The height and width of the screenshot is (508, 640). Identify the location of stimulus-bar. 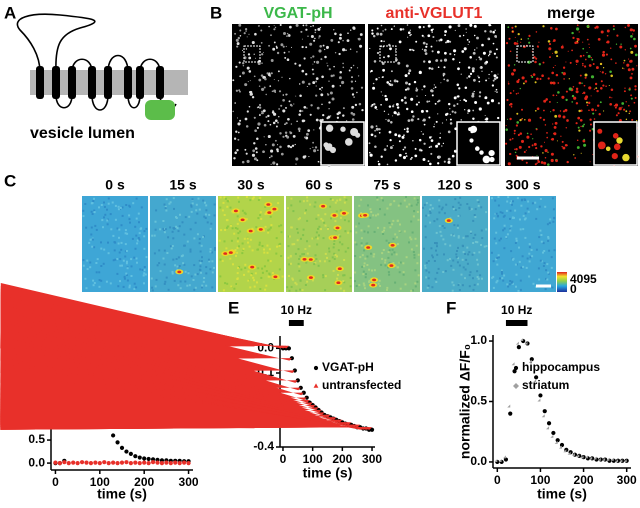
(516, 323).